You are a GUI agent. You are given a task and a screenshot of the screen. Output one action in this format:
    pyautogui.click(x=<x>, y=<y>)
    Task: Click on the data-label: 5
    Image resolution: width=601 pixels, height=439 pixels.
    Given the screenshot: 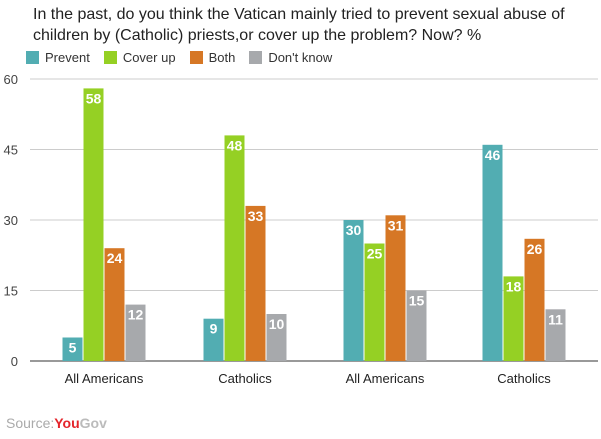 What is the action you would take?
    pyautogui.click(x=73, y=348)
    